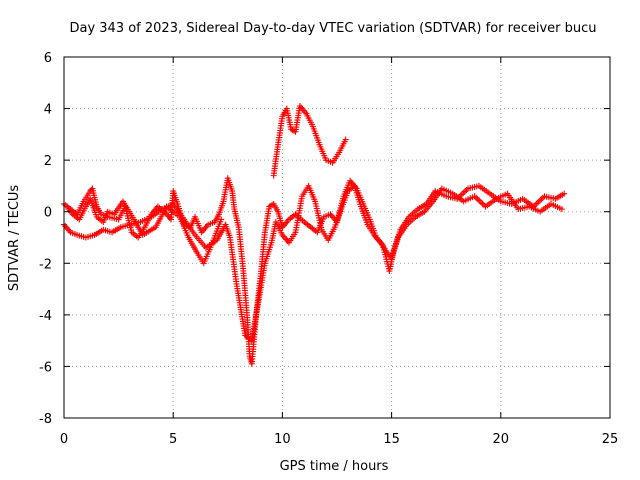 Image resolution: width=640 pixels, height=480 pixels. Describe the element at coordinates (45, 419) in the screenshot. I see `y-tick-label: -8` at that location.